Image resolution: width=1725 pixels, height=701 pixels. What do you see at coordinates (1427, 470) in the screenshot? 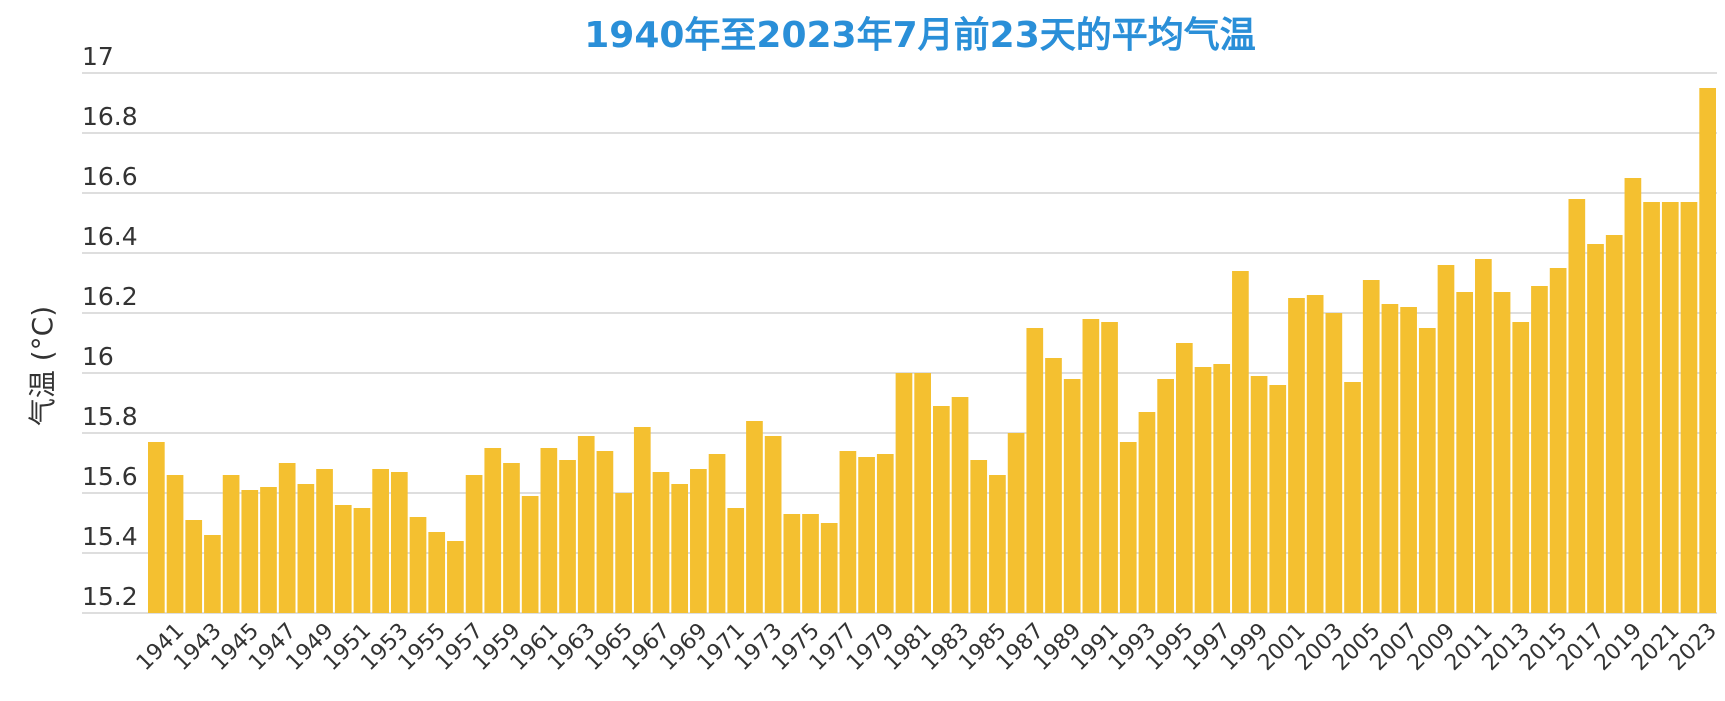
I see `bar-2008` at bounding box center [1427, 470].